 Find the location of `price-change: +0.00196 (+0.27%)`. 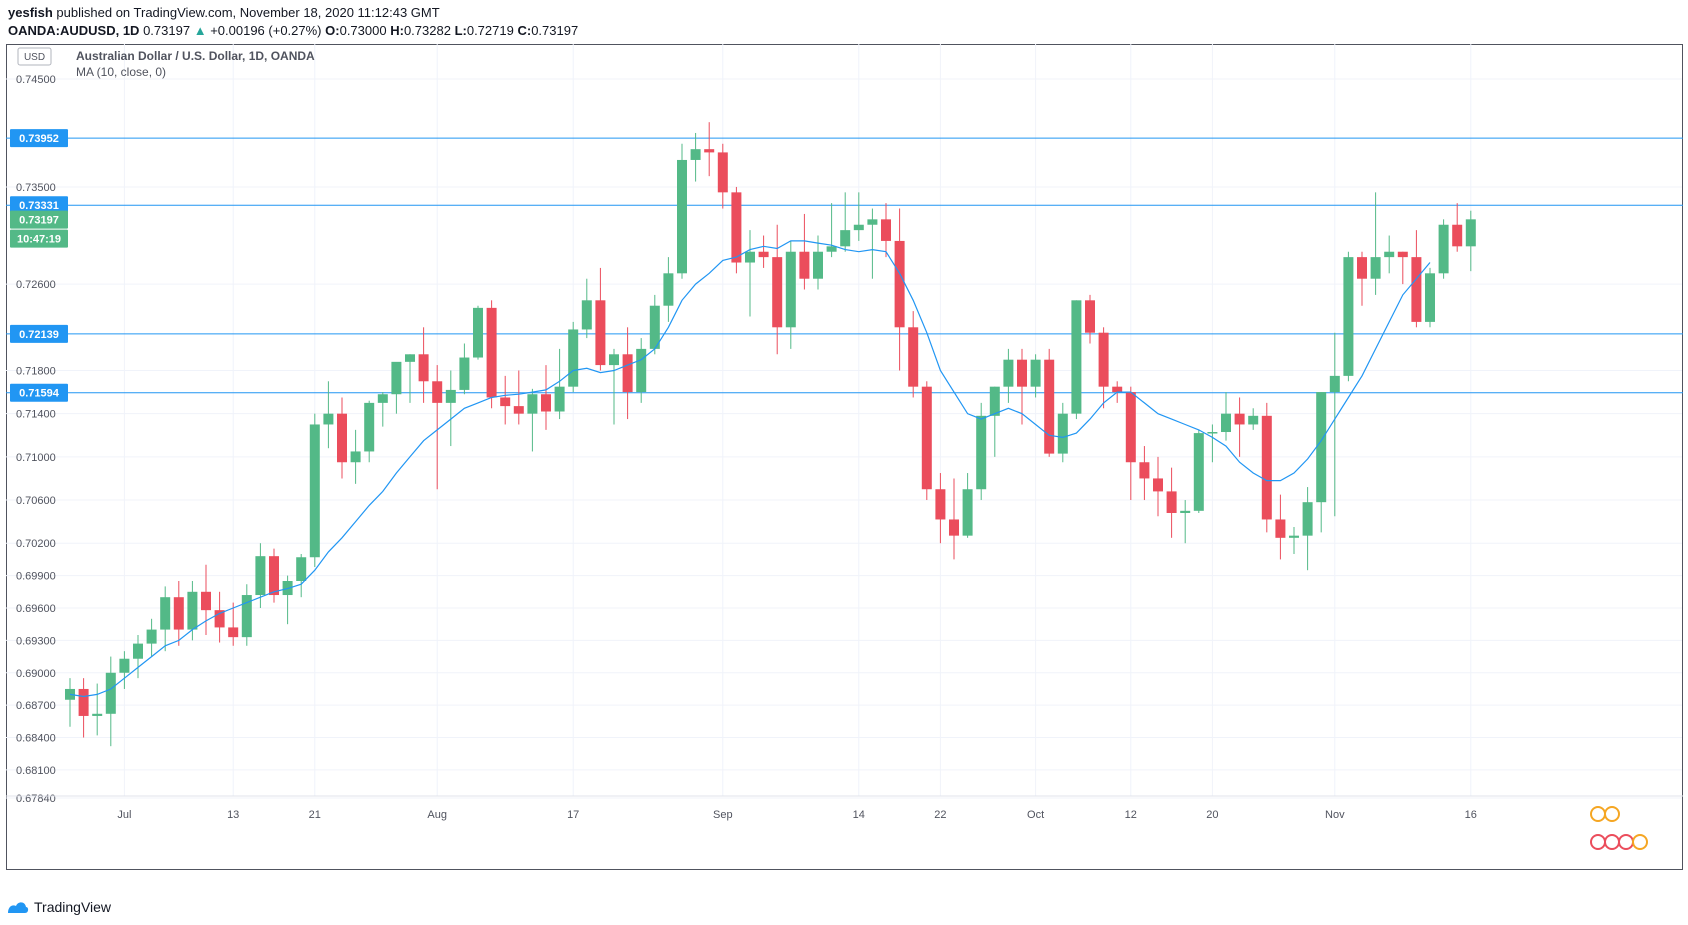

price-change: +0.00196 (+0.27%) is located at coordinates (266, 30).